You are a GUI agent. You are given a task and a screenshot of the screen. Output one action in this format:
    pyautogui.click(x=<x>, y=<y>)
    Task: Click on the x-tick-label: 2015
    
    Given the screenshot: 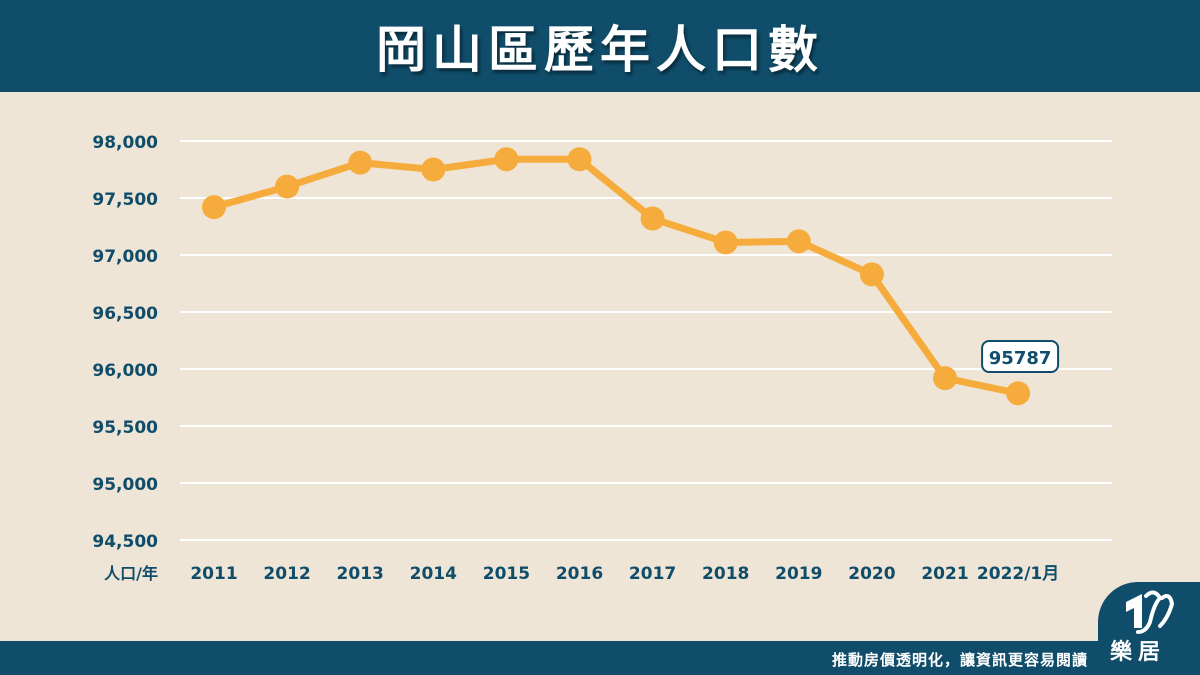 What is the action you would take?
    pyautogui.click(x=506, y=574)
    